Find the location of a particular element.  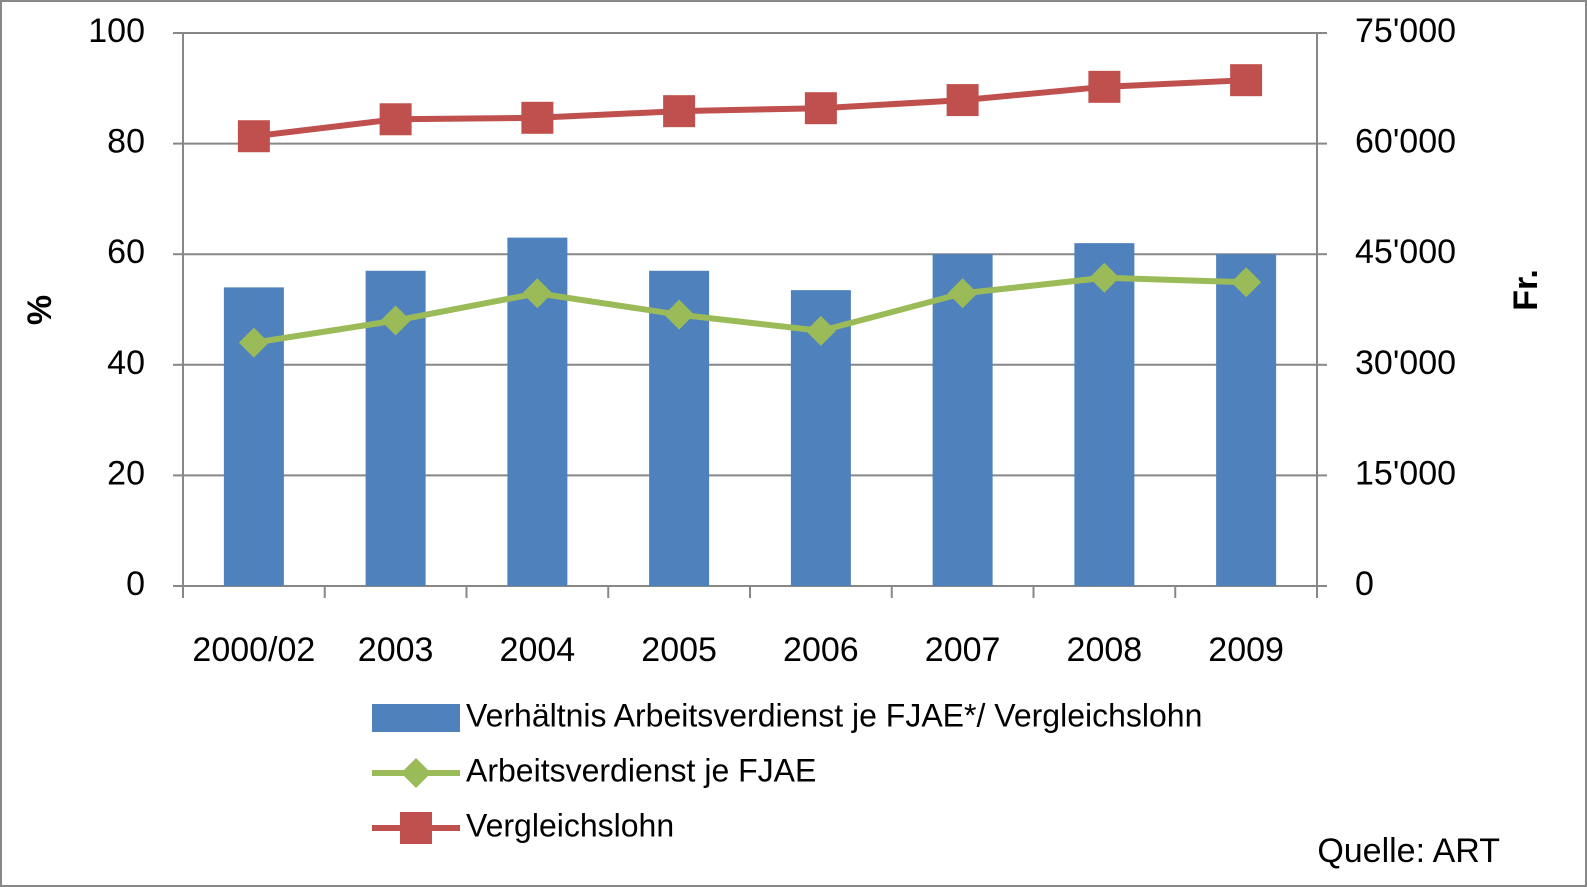

x-tick-label: 2007 is located at coordinates (963, 650).